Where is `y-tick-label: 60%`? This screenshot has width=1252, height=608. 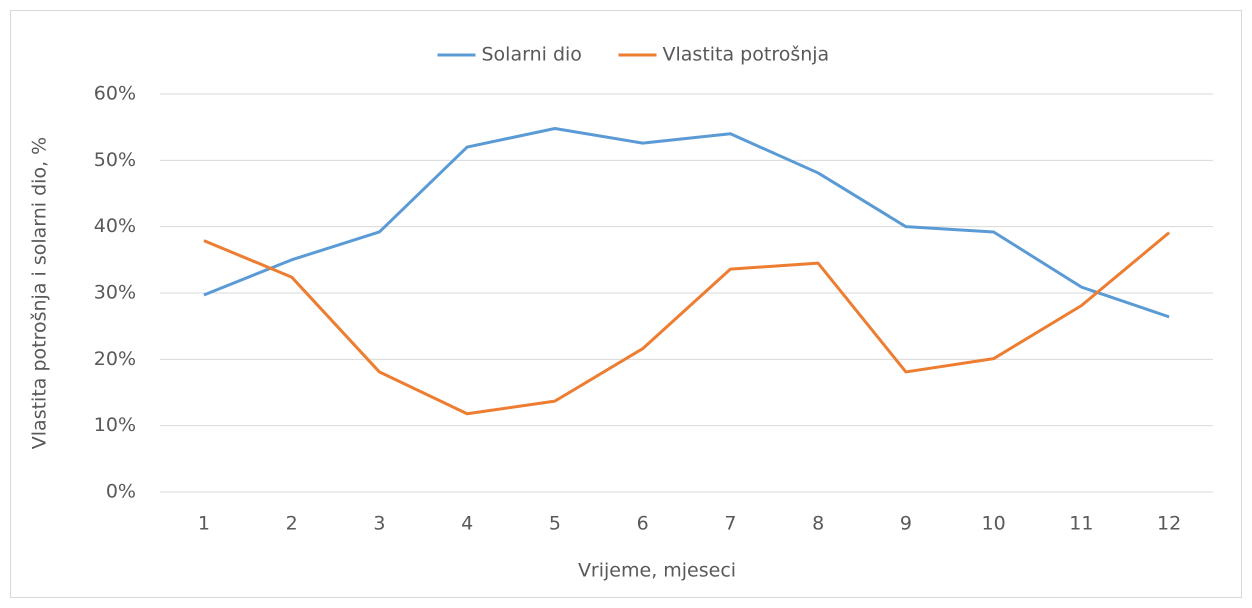
y-tick-label: 60% is located at coordinates (115, 94).